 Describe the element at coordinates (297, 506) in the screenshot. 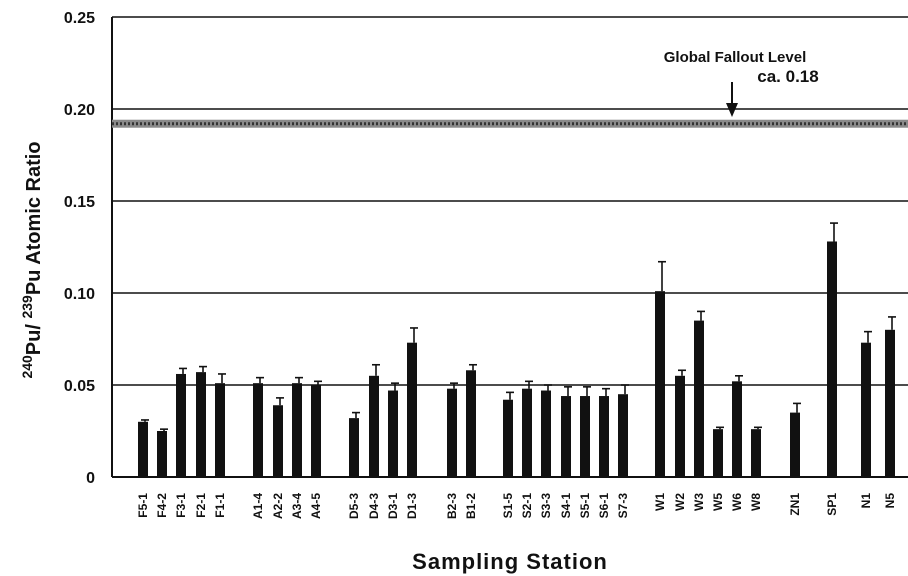

I see `x-tick-label: A3-4` at that location.